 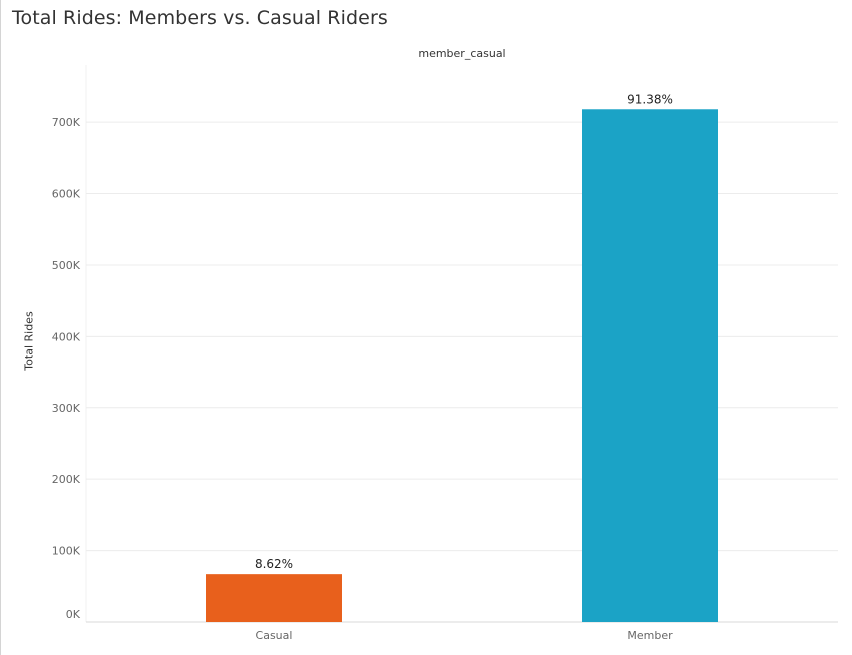 What do you see at coordinates (650, 99) in the screenshot?
I see `data-label: 91.38%` at bounding box center [650, 99].